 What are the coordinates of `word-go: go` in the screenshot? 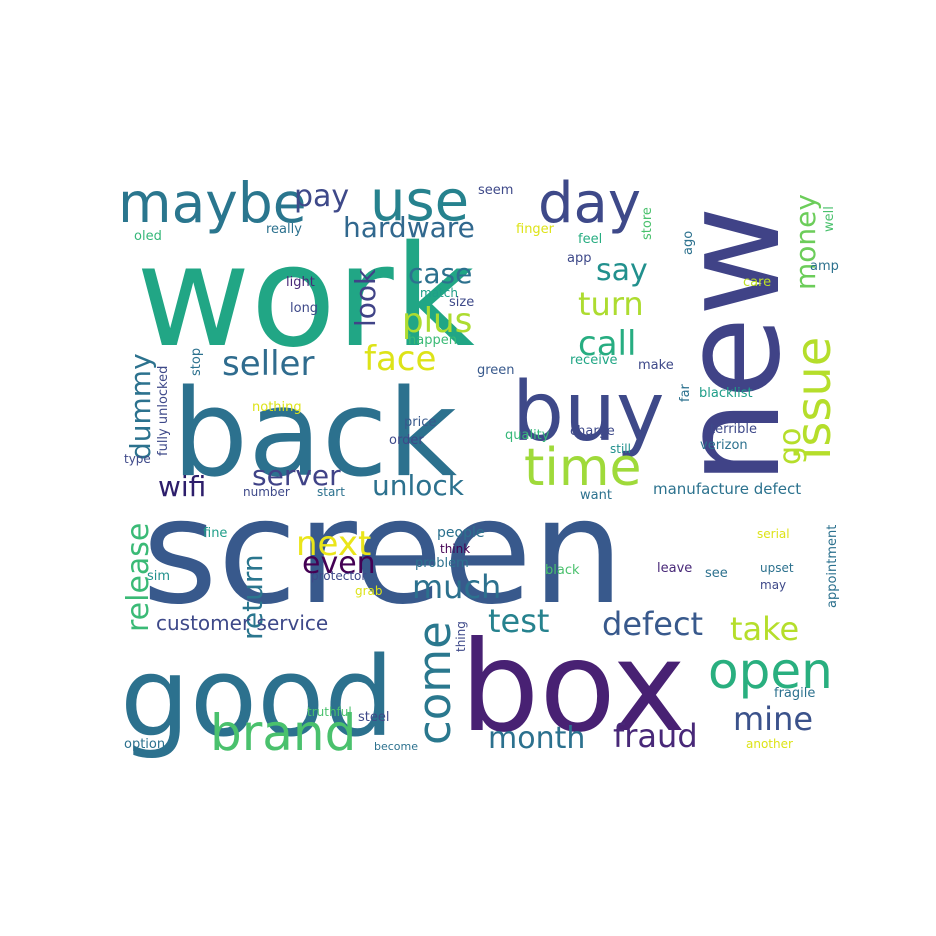 It's located at (790, 446).